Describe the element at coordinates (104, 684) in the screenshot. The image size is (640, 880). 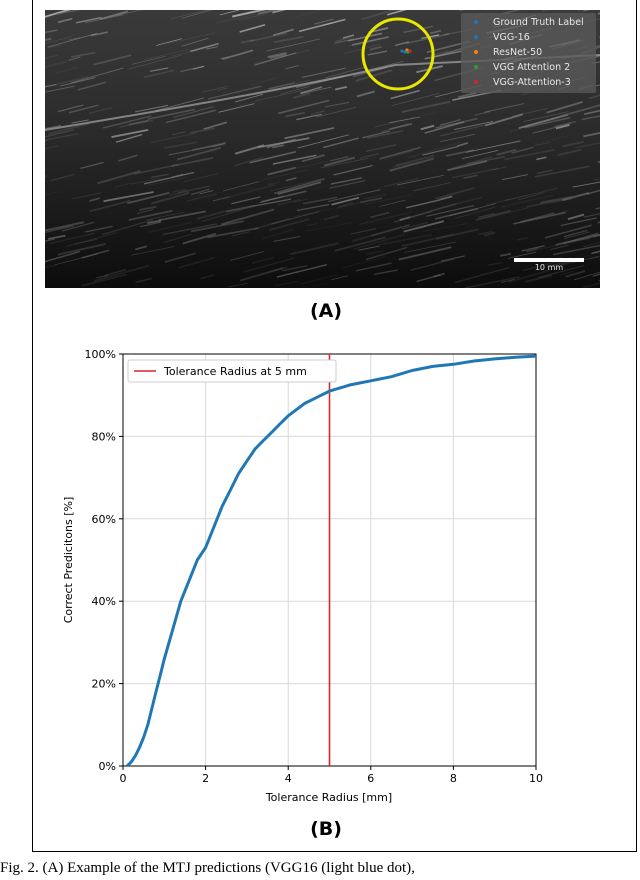
I see `y-tick-label: 20%` at that location.